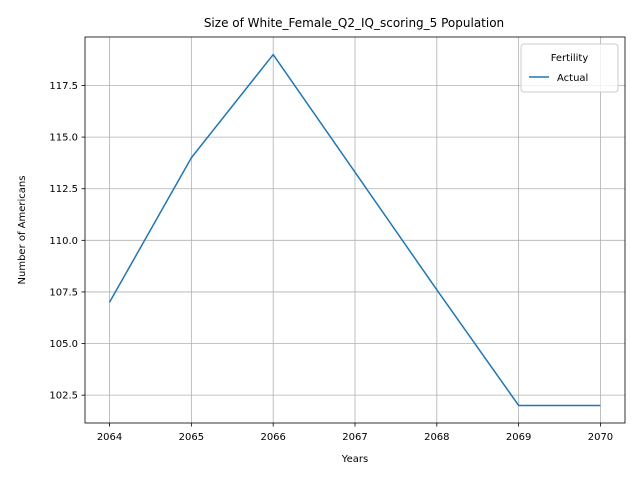  What do you see at coordinates (63, 189) in the screenshot?
I see `y-tick-label: 112.5` at bounding box center [63, 189].